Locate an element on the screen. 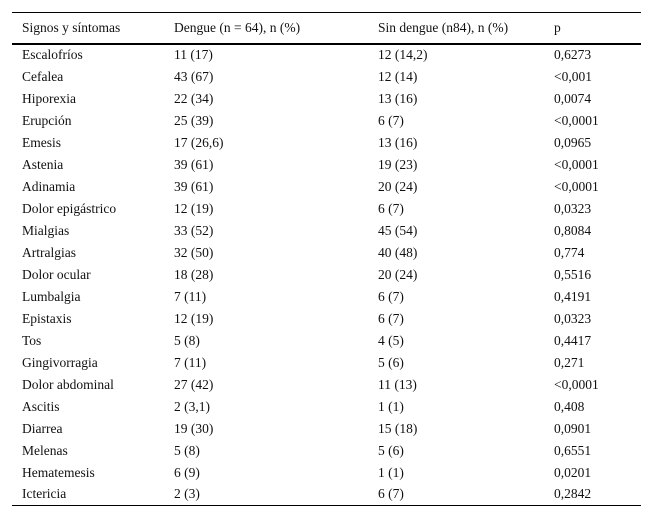 Image resolution: width=652 pixels, height=523 pixels. table-row: Cefalea 43 (67) 12 (14) <0,001 is located at coordinates (326, 77).